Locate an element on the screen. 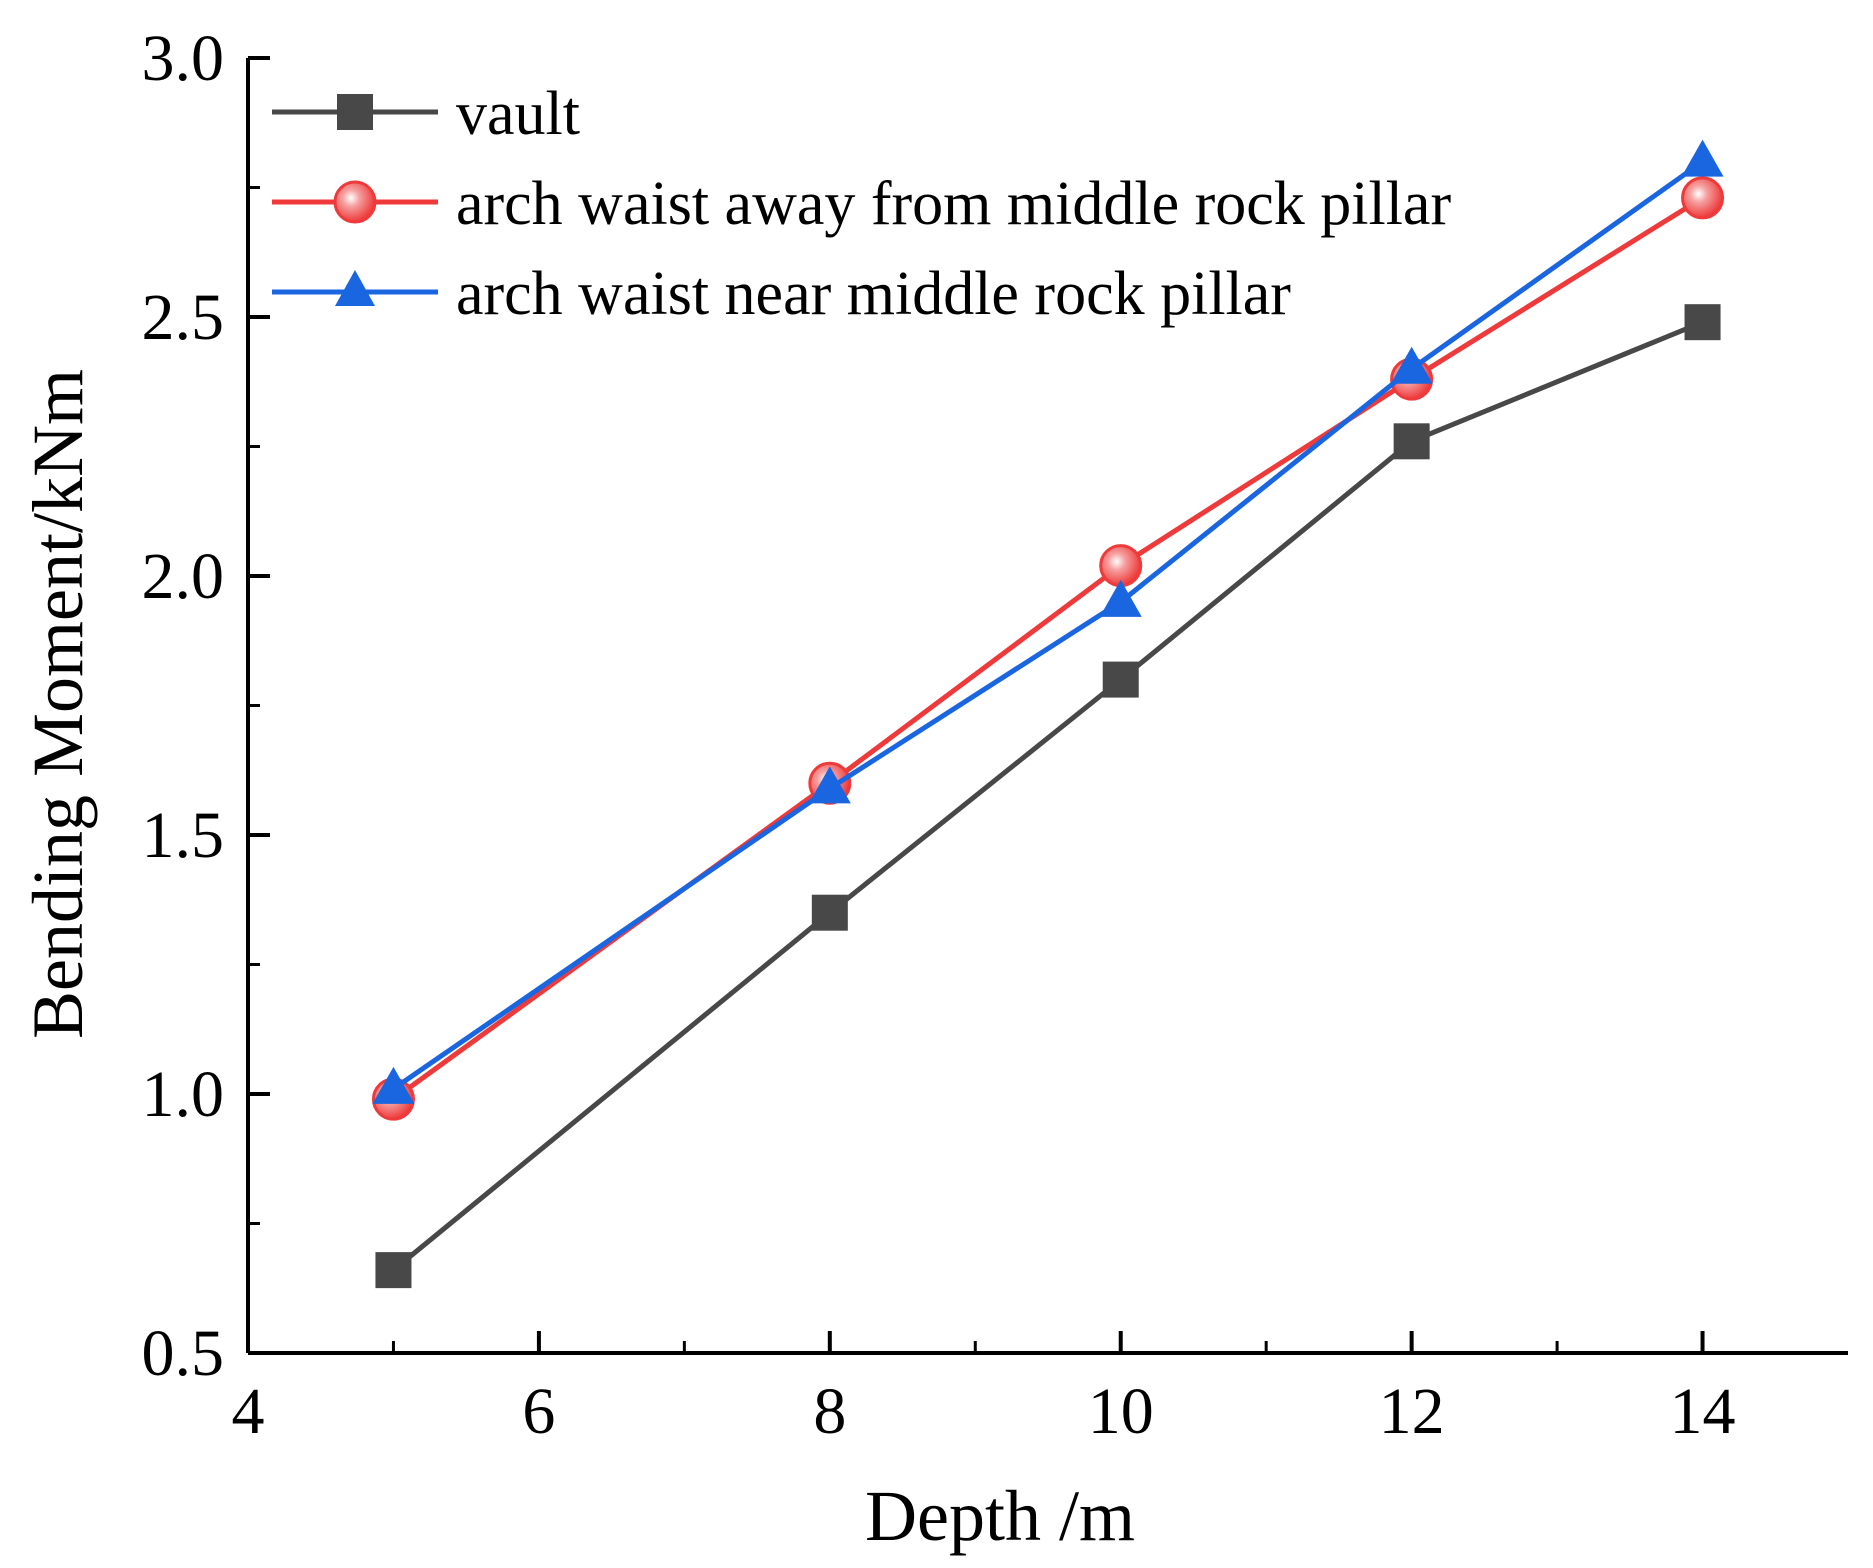 This screenshot has height=1568, width=1873. x-tick-label: 8 is located at coordinates (829, 1411).